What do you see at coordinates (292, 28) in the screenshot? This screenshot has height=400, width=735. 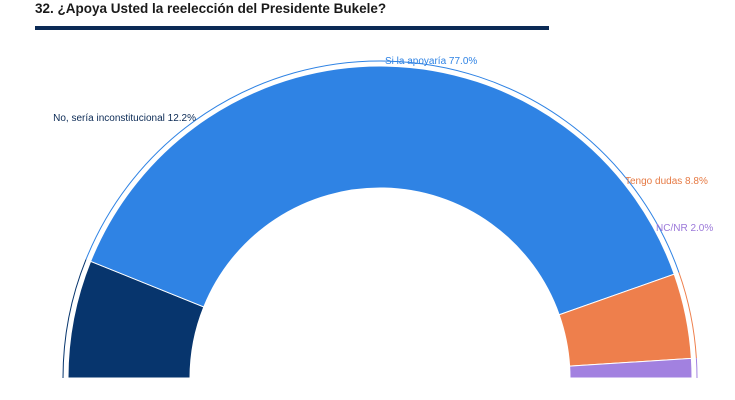 I see `title-underline` at bounding box center [292, 28].